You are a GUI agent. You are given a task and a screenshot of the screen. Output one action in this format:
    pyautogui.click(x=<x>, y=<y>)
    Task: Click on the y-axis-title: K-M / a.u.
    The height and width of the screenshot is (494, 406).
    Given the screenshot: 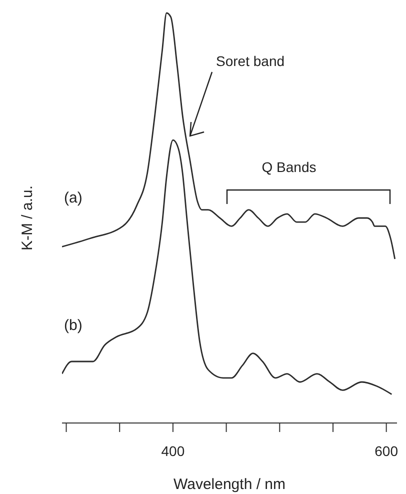 What is the action you would take?
    pyautogui.click(x=27, y=218)
    